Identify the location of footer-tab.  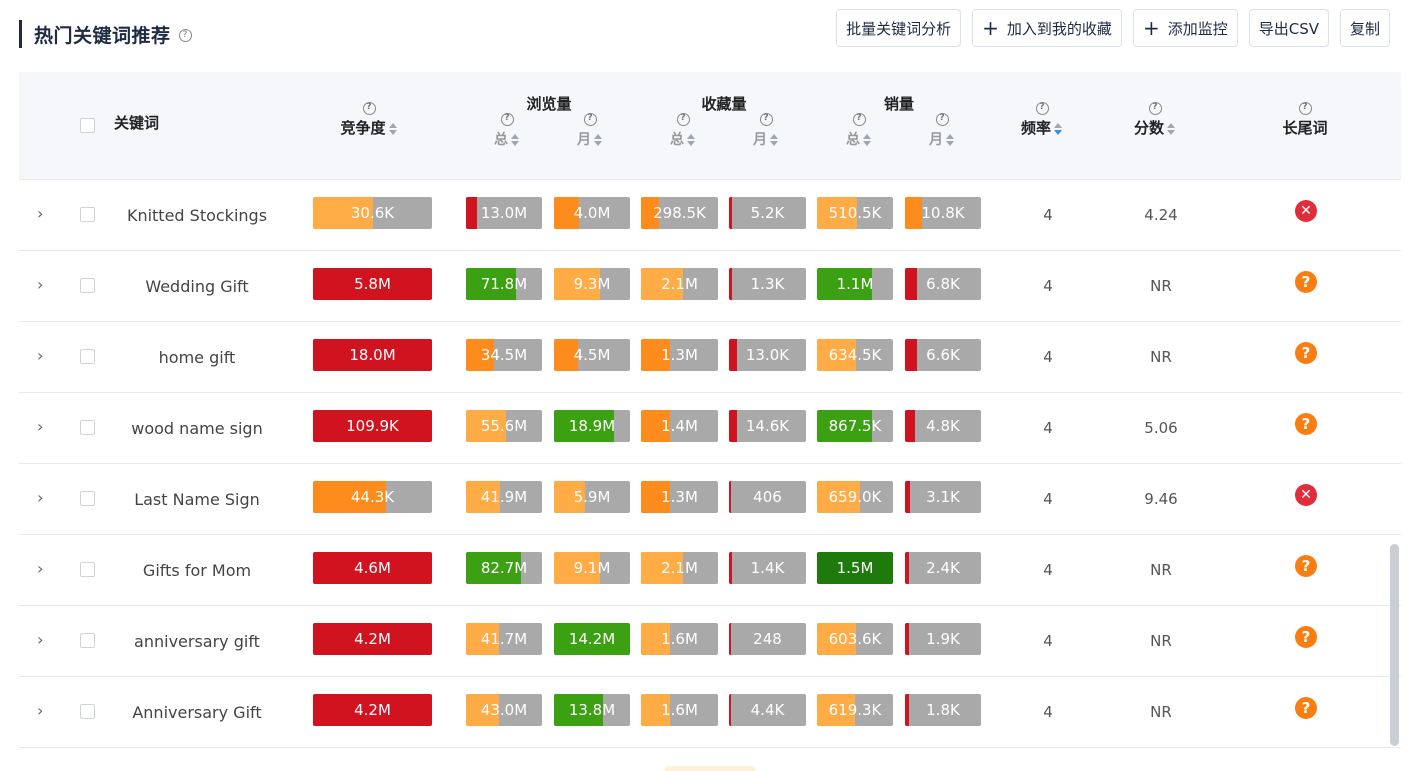
(710, 768).